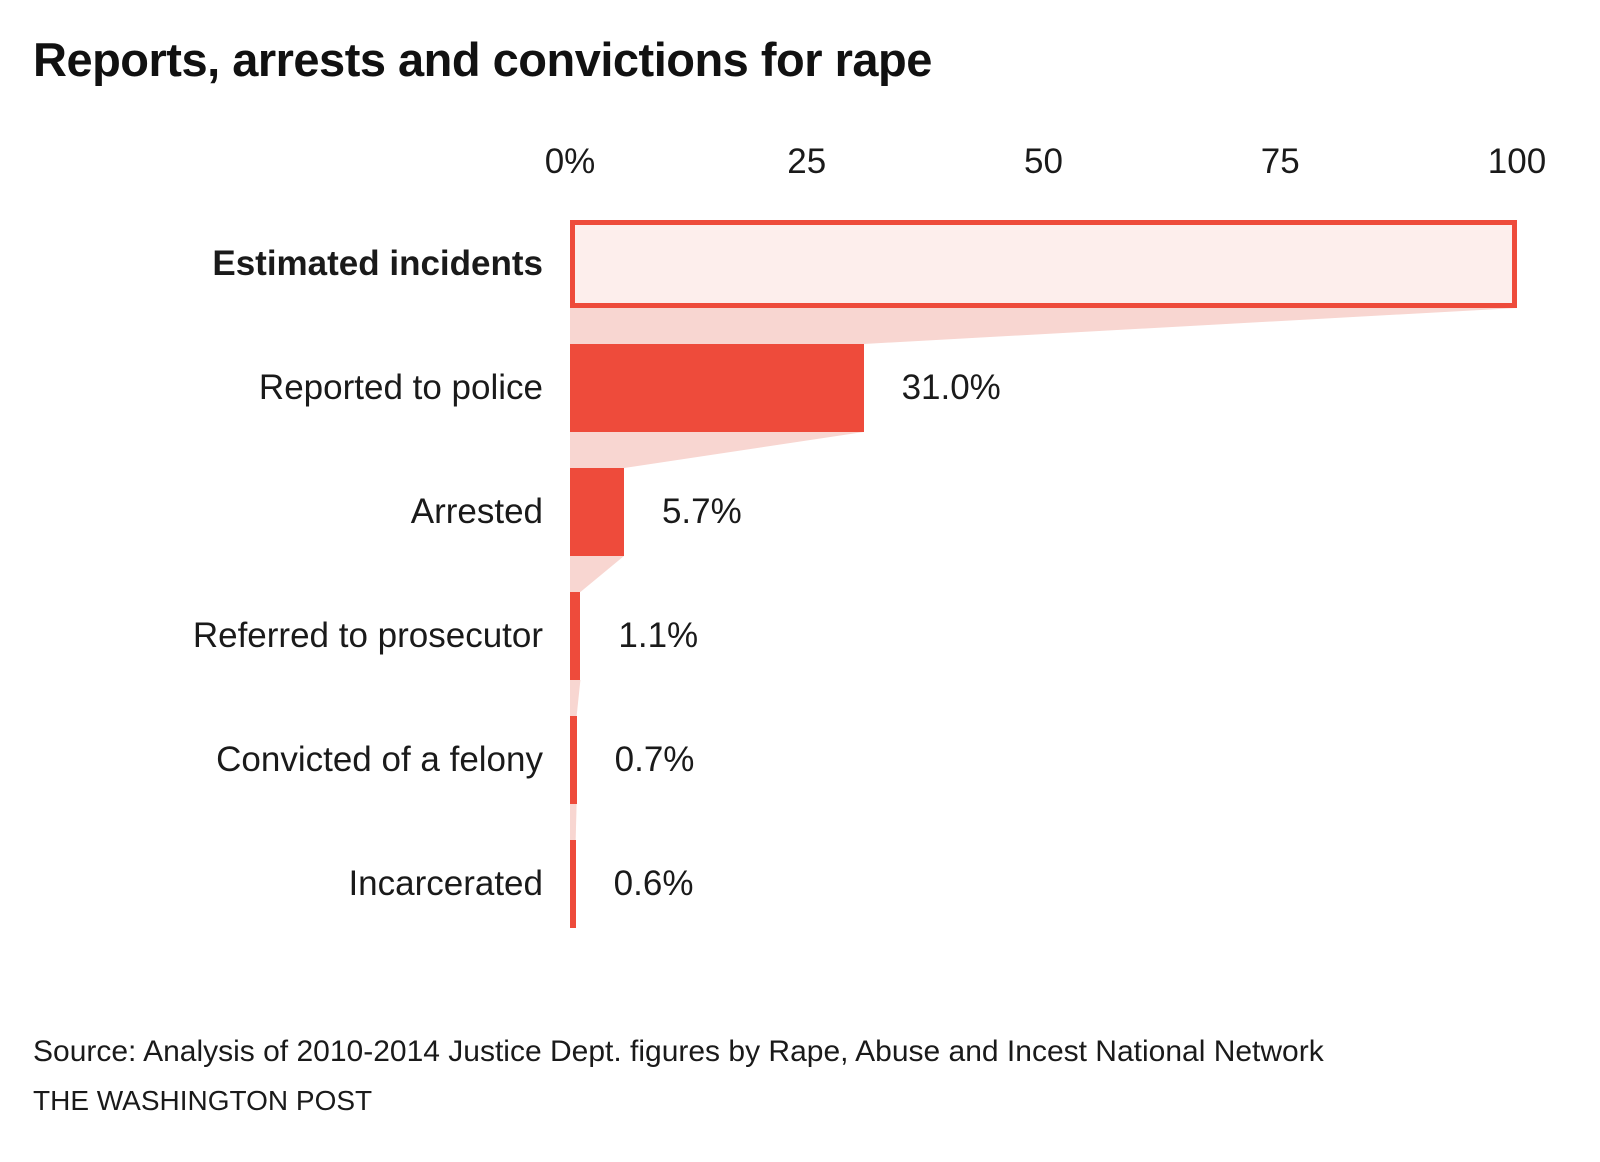  I want to click on bar-reported-to-police, so click(717, 388).